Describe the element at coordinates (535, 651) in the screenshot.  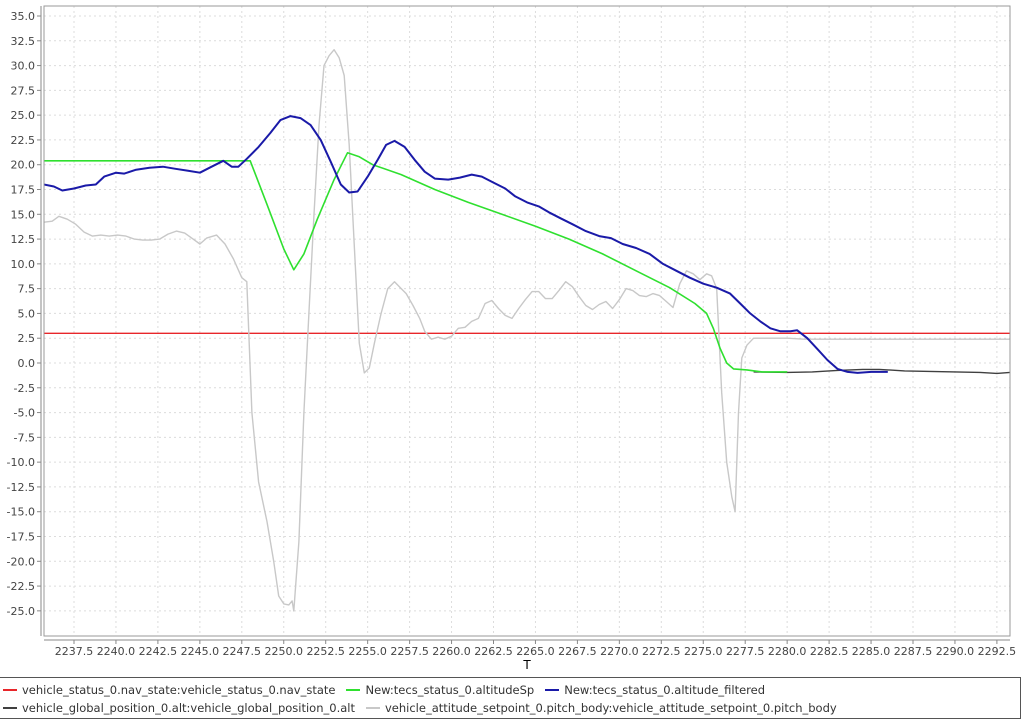
I see `x-tick-label: 2265.0` at that location.